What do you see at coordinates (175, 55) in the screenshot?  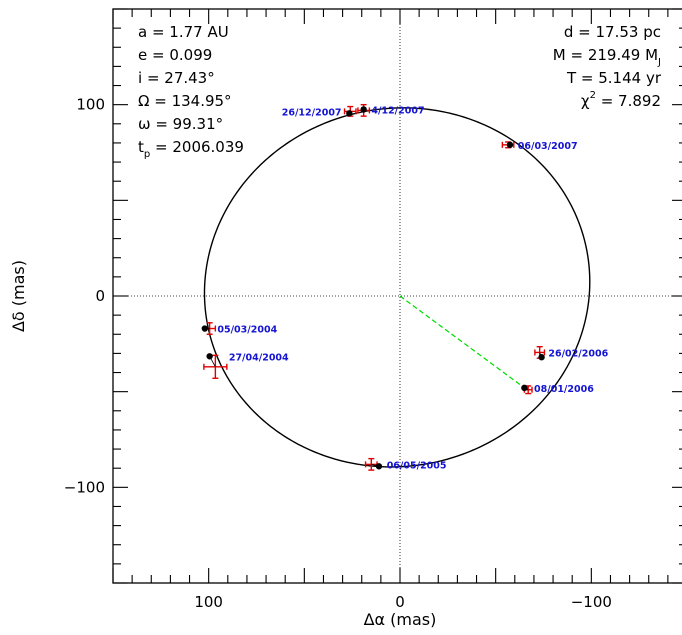 I see `parameter-line: e = 0.099` at bounding box center [175, 55].